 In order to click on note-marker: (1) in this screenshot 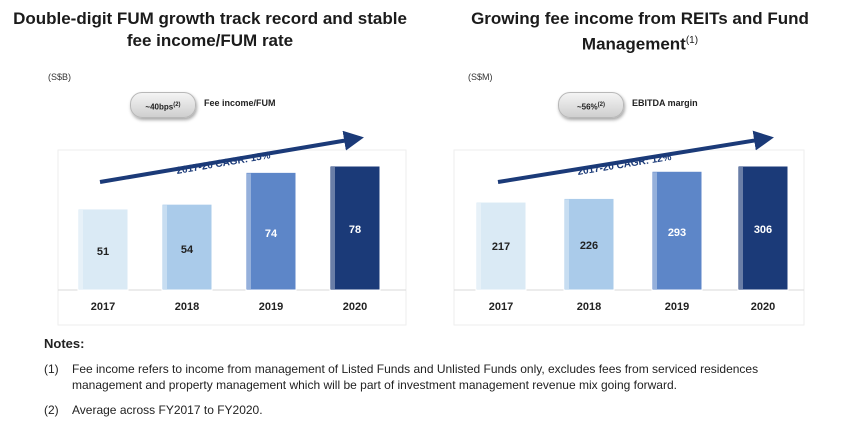, I will do `click(51, 369)`.